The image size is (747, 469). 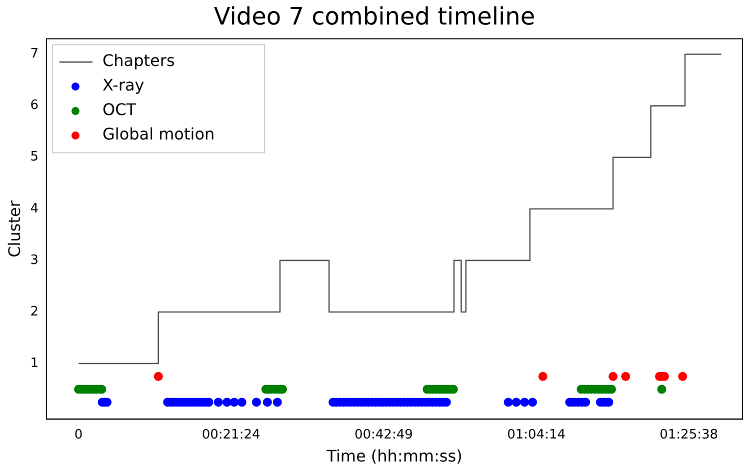 I want to click on x-tick-label: 0, so click(x=78, y=434).